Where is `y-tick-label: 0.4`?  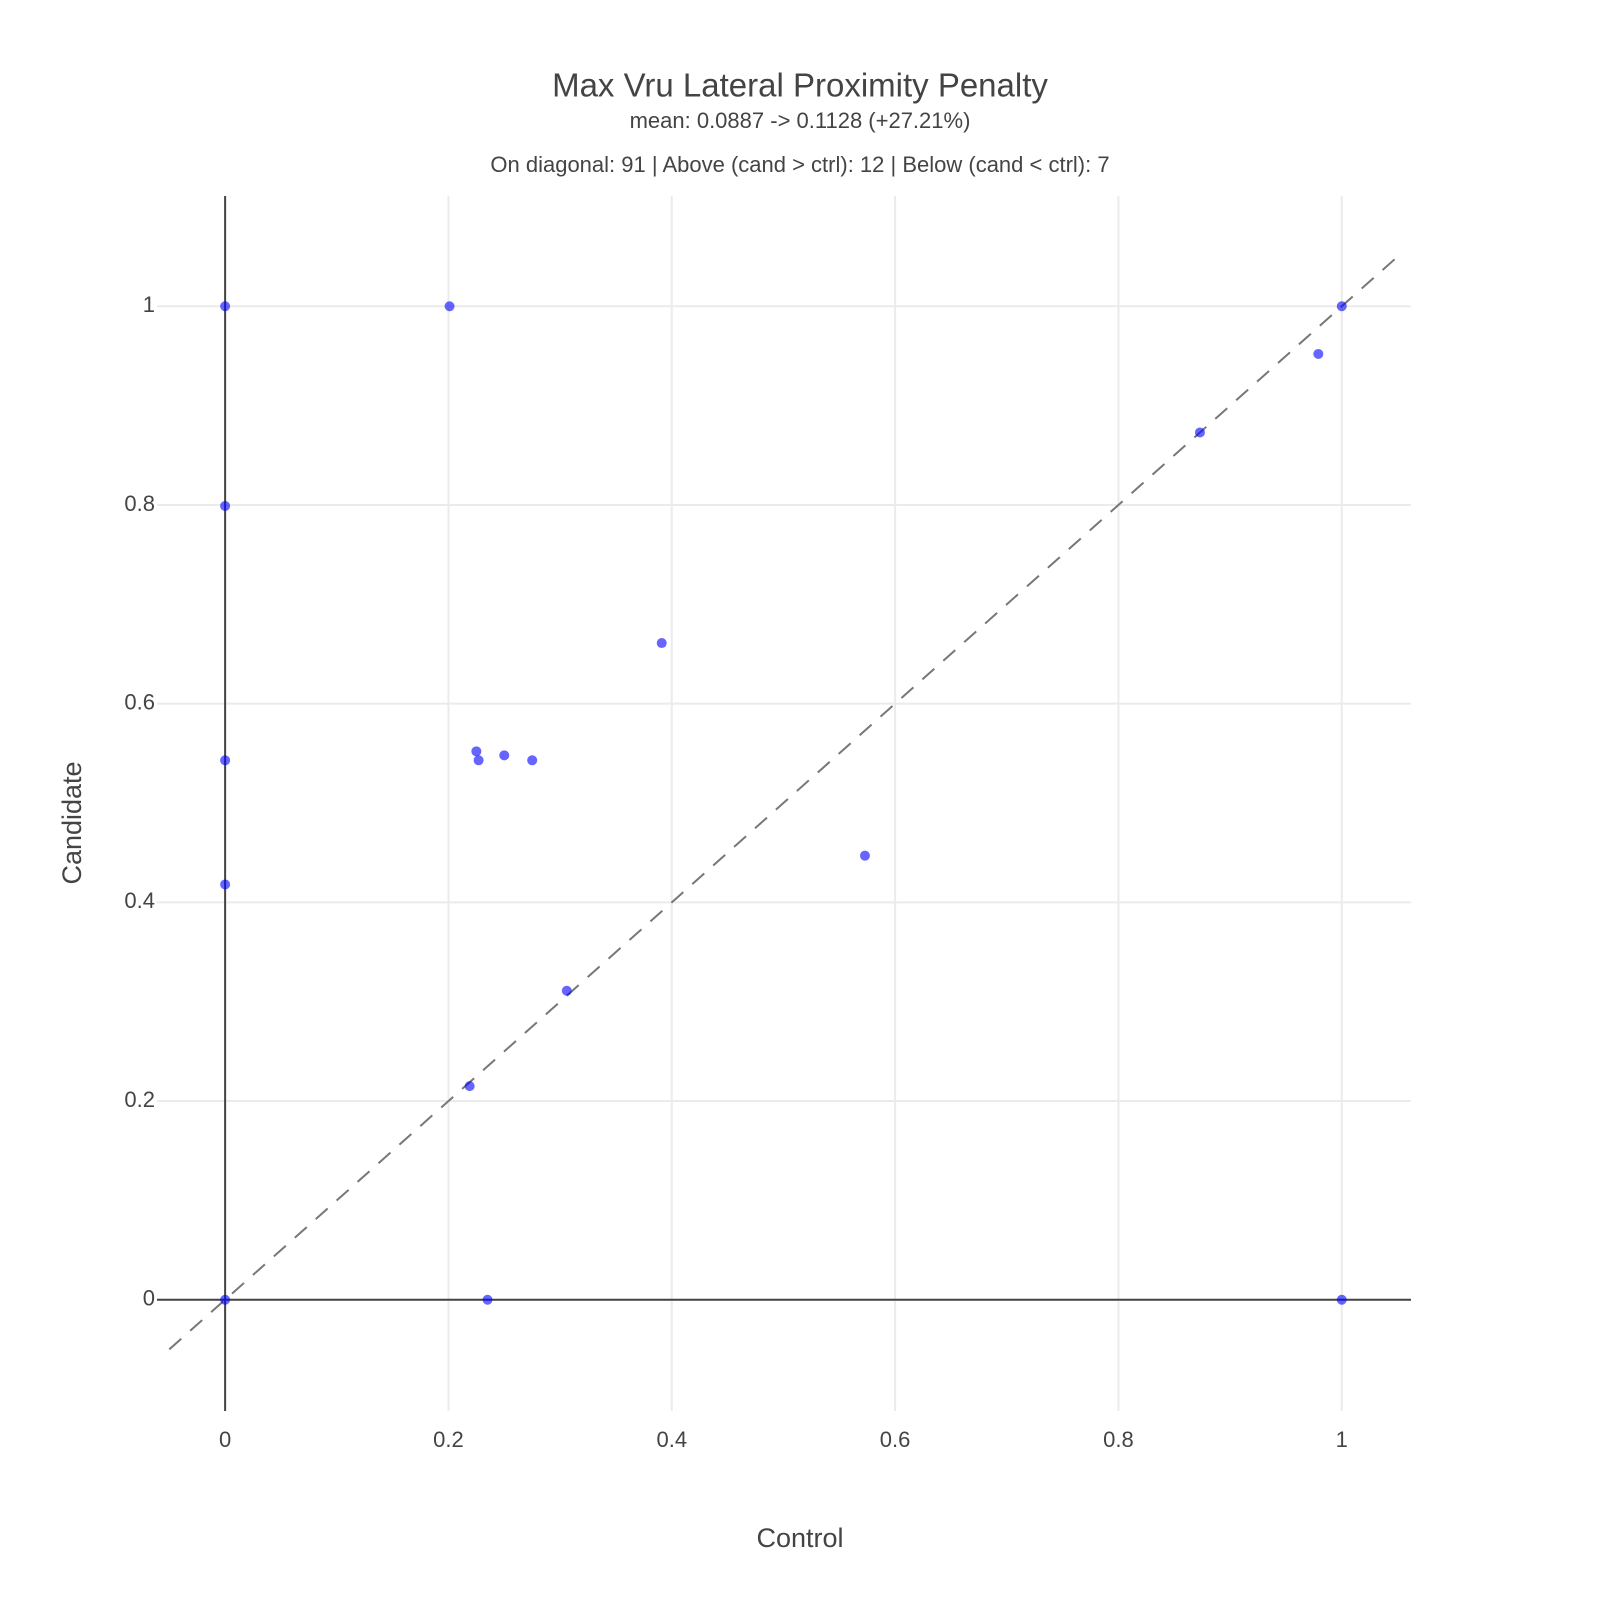 y-tick-label: 0.4 is located at coordinates (139, 900).